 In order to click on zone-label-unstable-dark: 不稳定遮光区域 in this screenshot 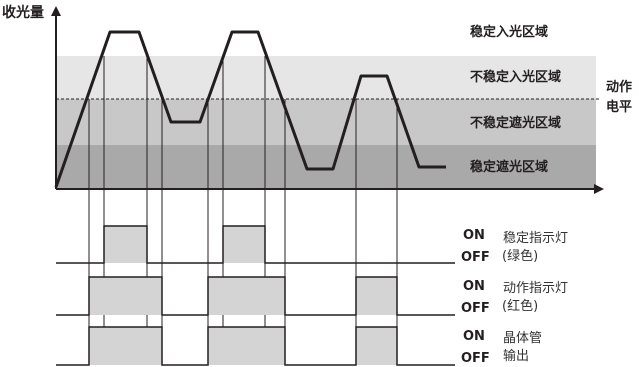, I will do `click(516, 123)`.